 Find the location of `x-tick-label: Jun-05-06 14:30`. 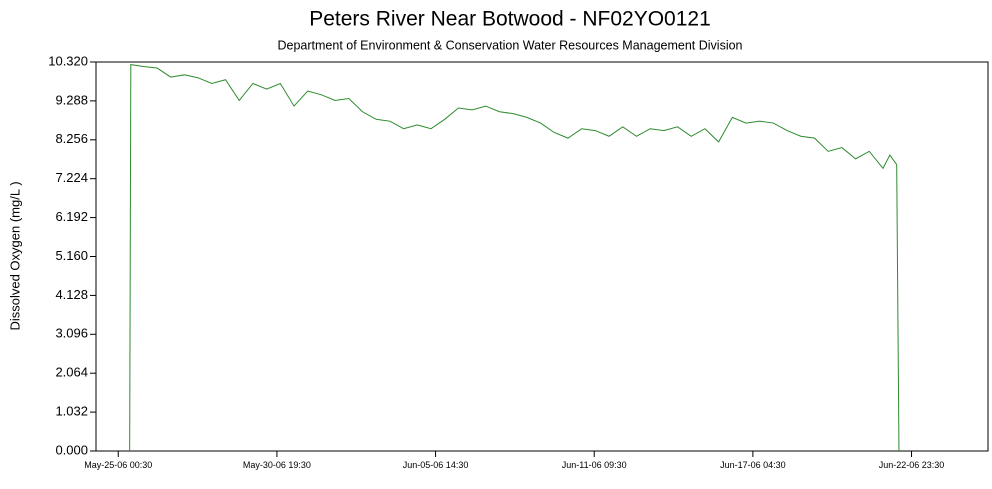

x-tick-label: Jun-05-06 14:30 is located at coordinates (435, 465).